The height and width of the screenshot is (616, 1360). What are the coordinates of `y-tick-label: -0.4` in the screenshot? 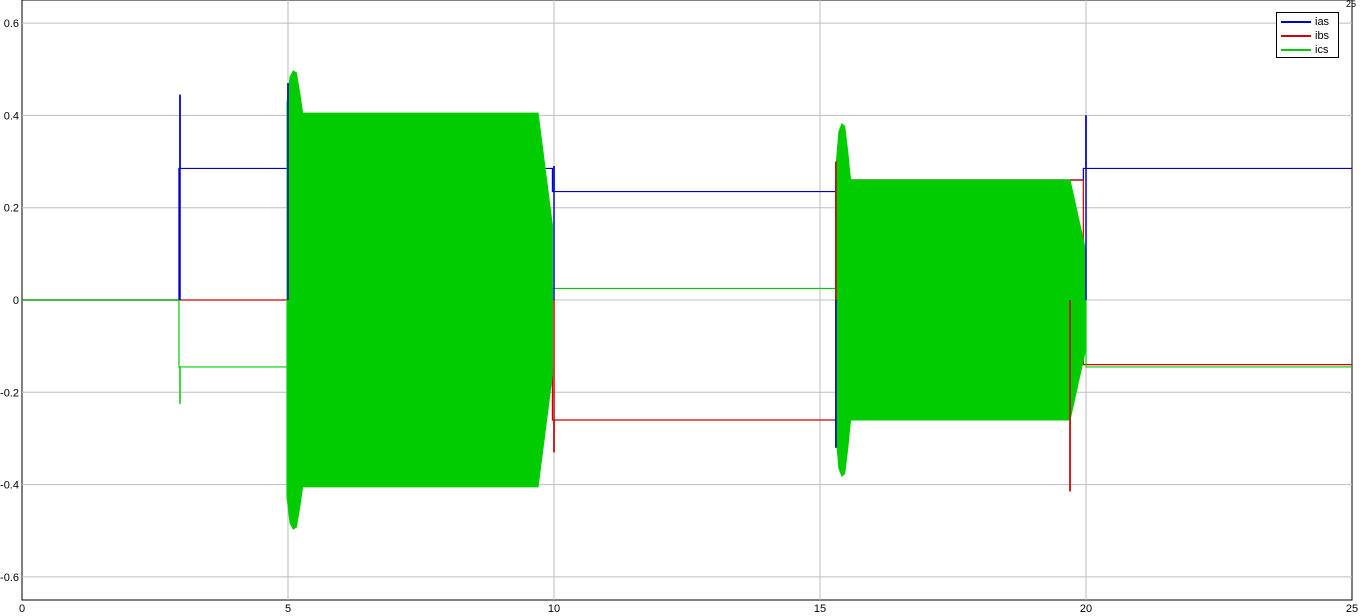 It's located at (9, 486).